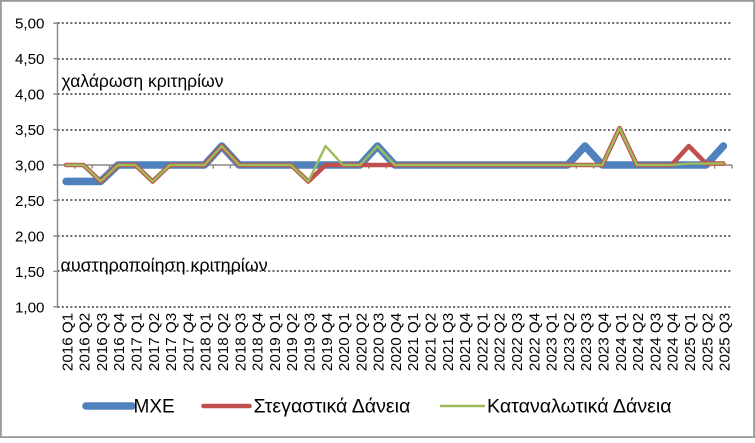 Image resolution: width=755 pixels, height=443 pixels. I want to click on svg-text: 2021 Q4, so click(465, 342).